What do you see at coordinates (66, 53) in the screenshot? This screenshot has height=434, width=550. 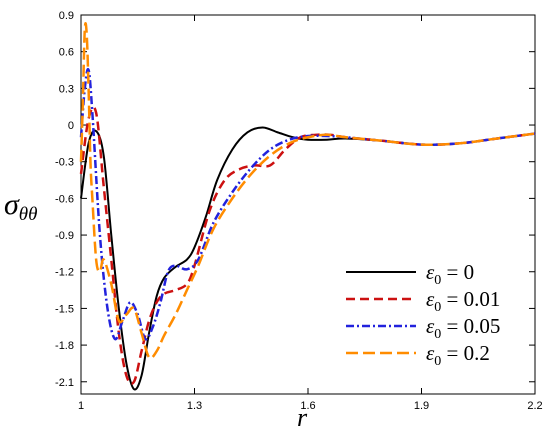 I see `y-tick-label: 0.6` at bounding box center [66, 53].